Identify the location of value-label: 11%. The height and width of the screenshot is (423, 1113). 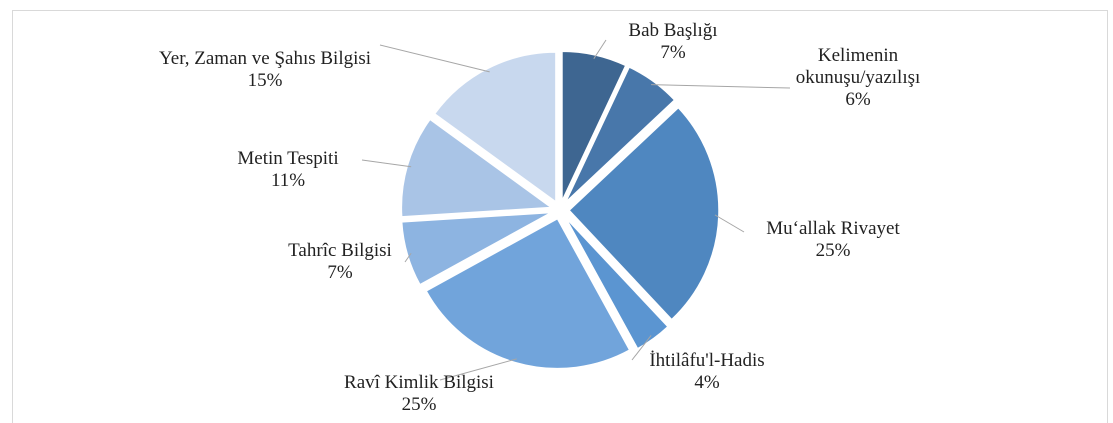
(288, 180).